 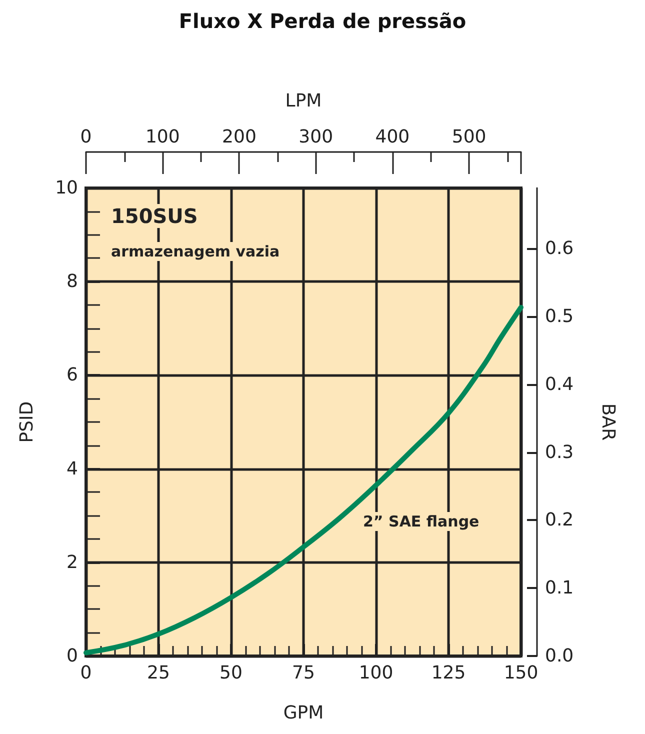 I want to click on x2-tick-label: 500, so click(x=469, y=137).